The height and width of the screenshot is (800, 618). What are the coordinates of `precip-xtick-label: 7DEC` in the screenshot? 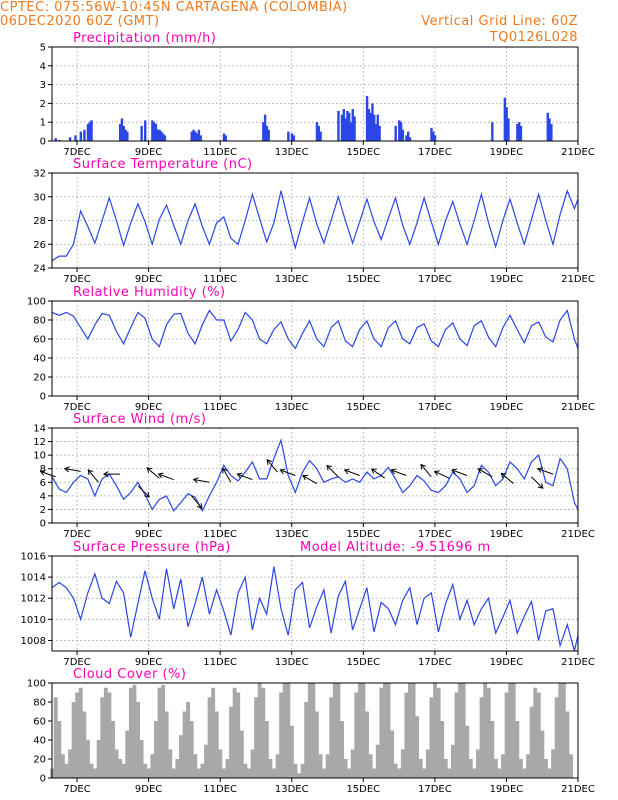 It's located at (76, 152).